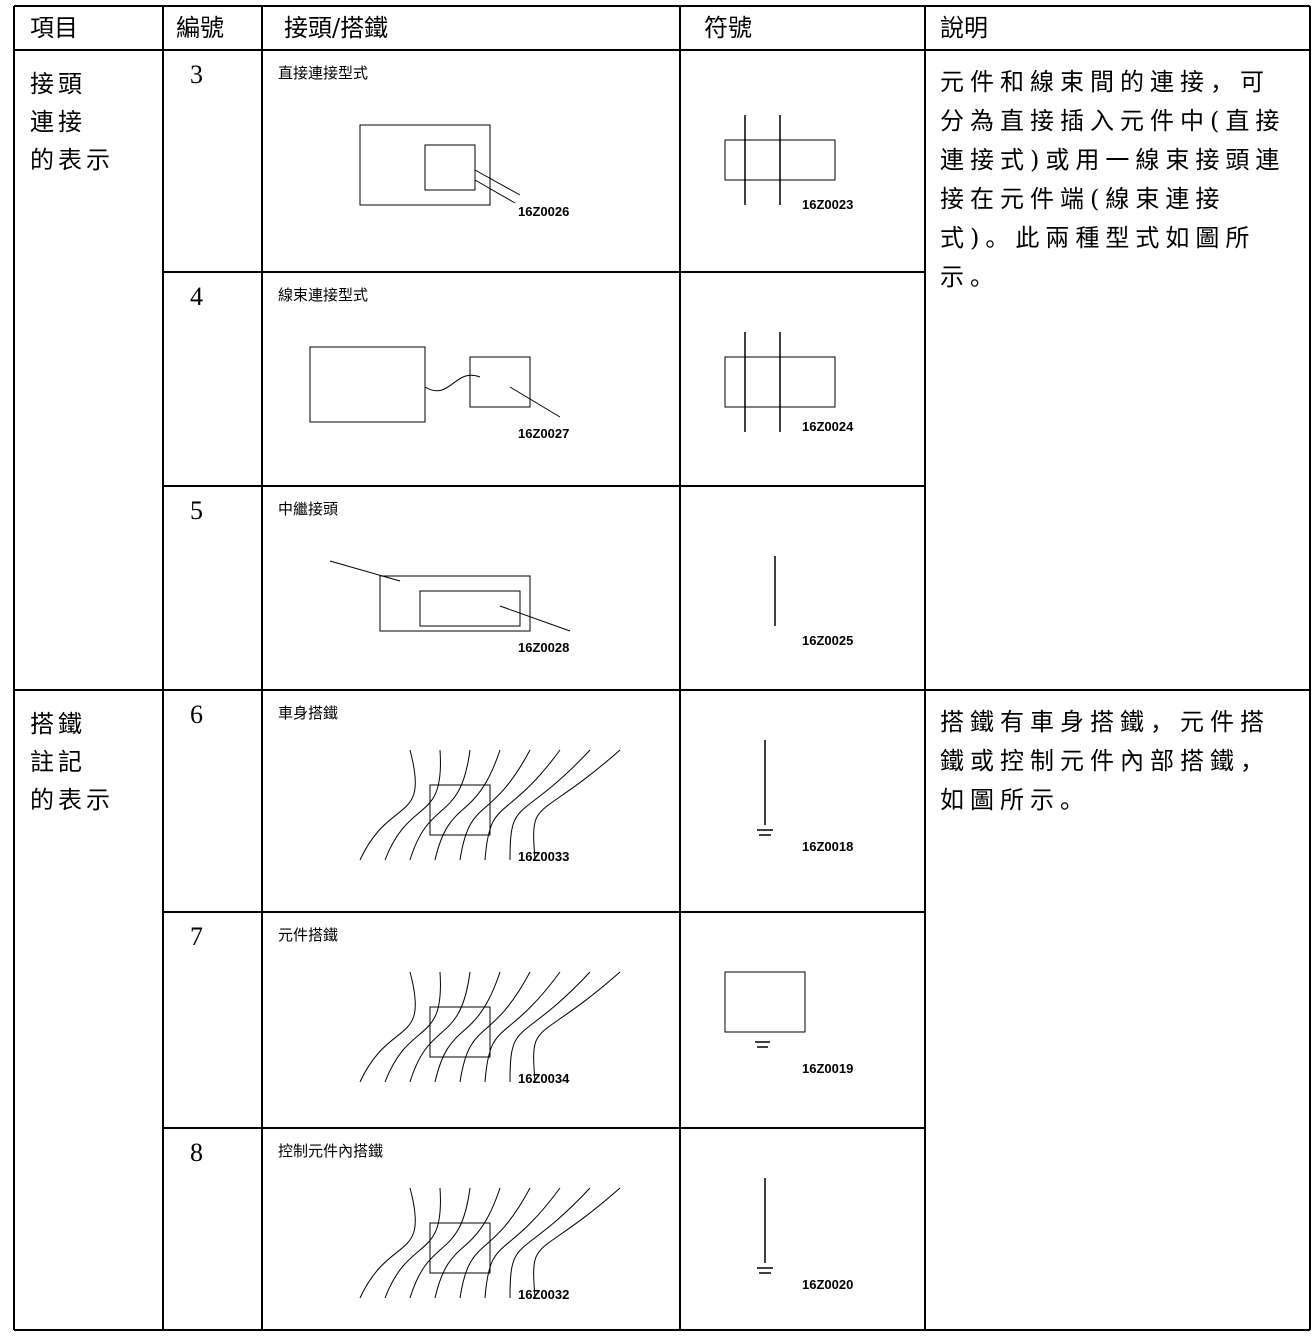 This screenshot has width=1316, height=1336. What do you see at coordinates (544, 1294) in the screenshot?
I see `figure-code: 16Z0032` at bounding box center [544, 1294].